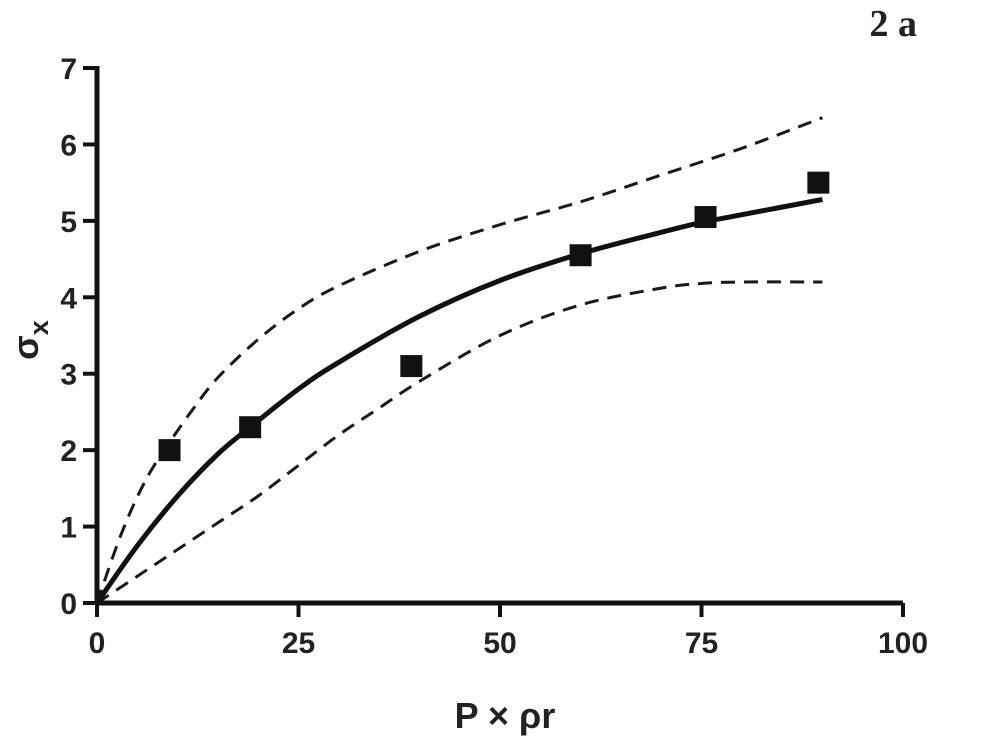 The height and width of the screenshot is (740, 1000). What do you see at coordinates (903, 643) in the screenshot?
I see `x-tick-label: 100` at bounding box center [903, 643].